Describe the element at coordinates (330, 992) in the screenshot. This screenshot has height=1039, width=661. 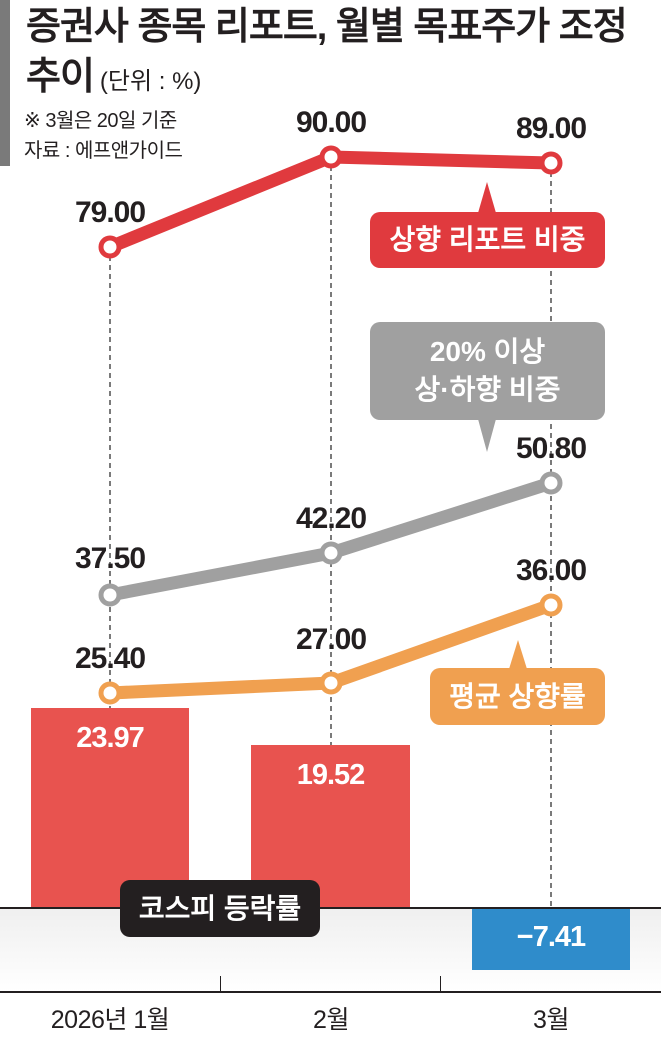
I see `x-axis-line` at that location.